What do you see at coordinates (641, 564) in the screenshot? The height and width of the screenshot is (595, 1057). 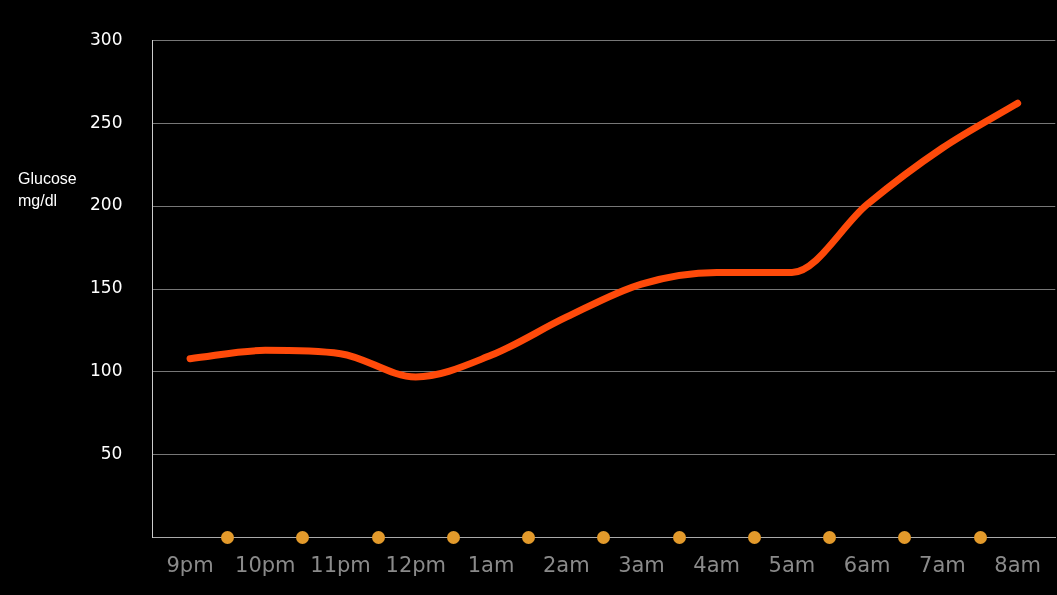 I see `x-tick-label: 3am` at bounding box center [641, 564].